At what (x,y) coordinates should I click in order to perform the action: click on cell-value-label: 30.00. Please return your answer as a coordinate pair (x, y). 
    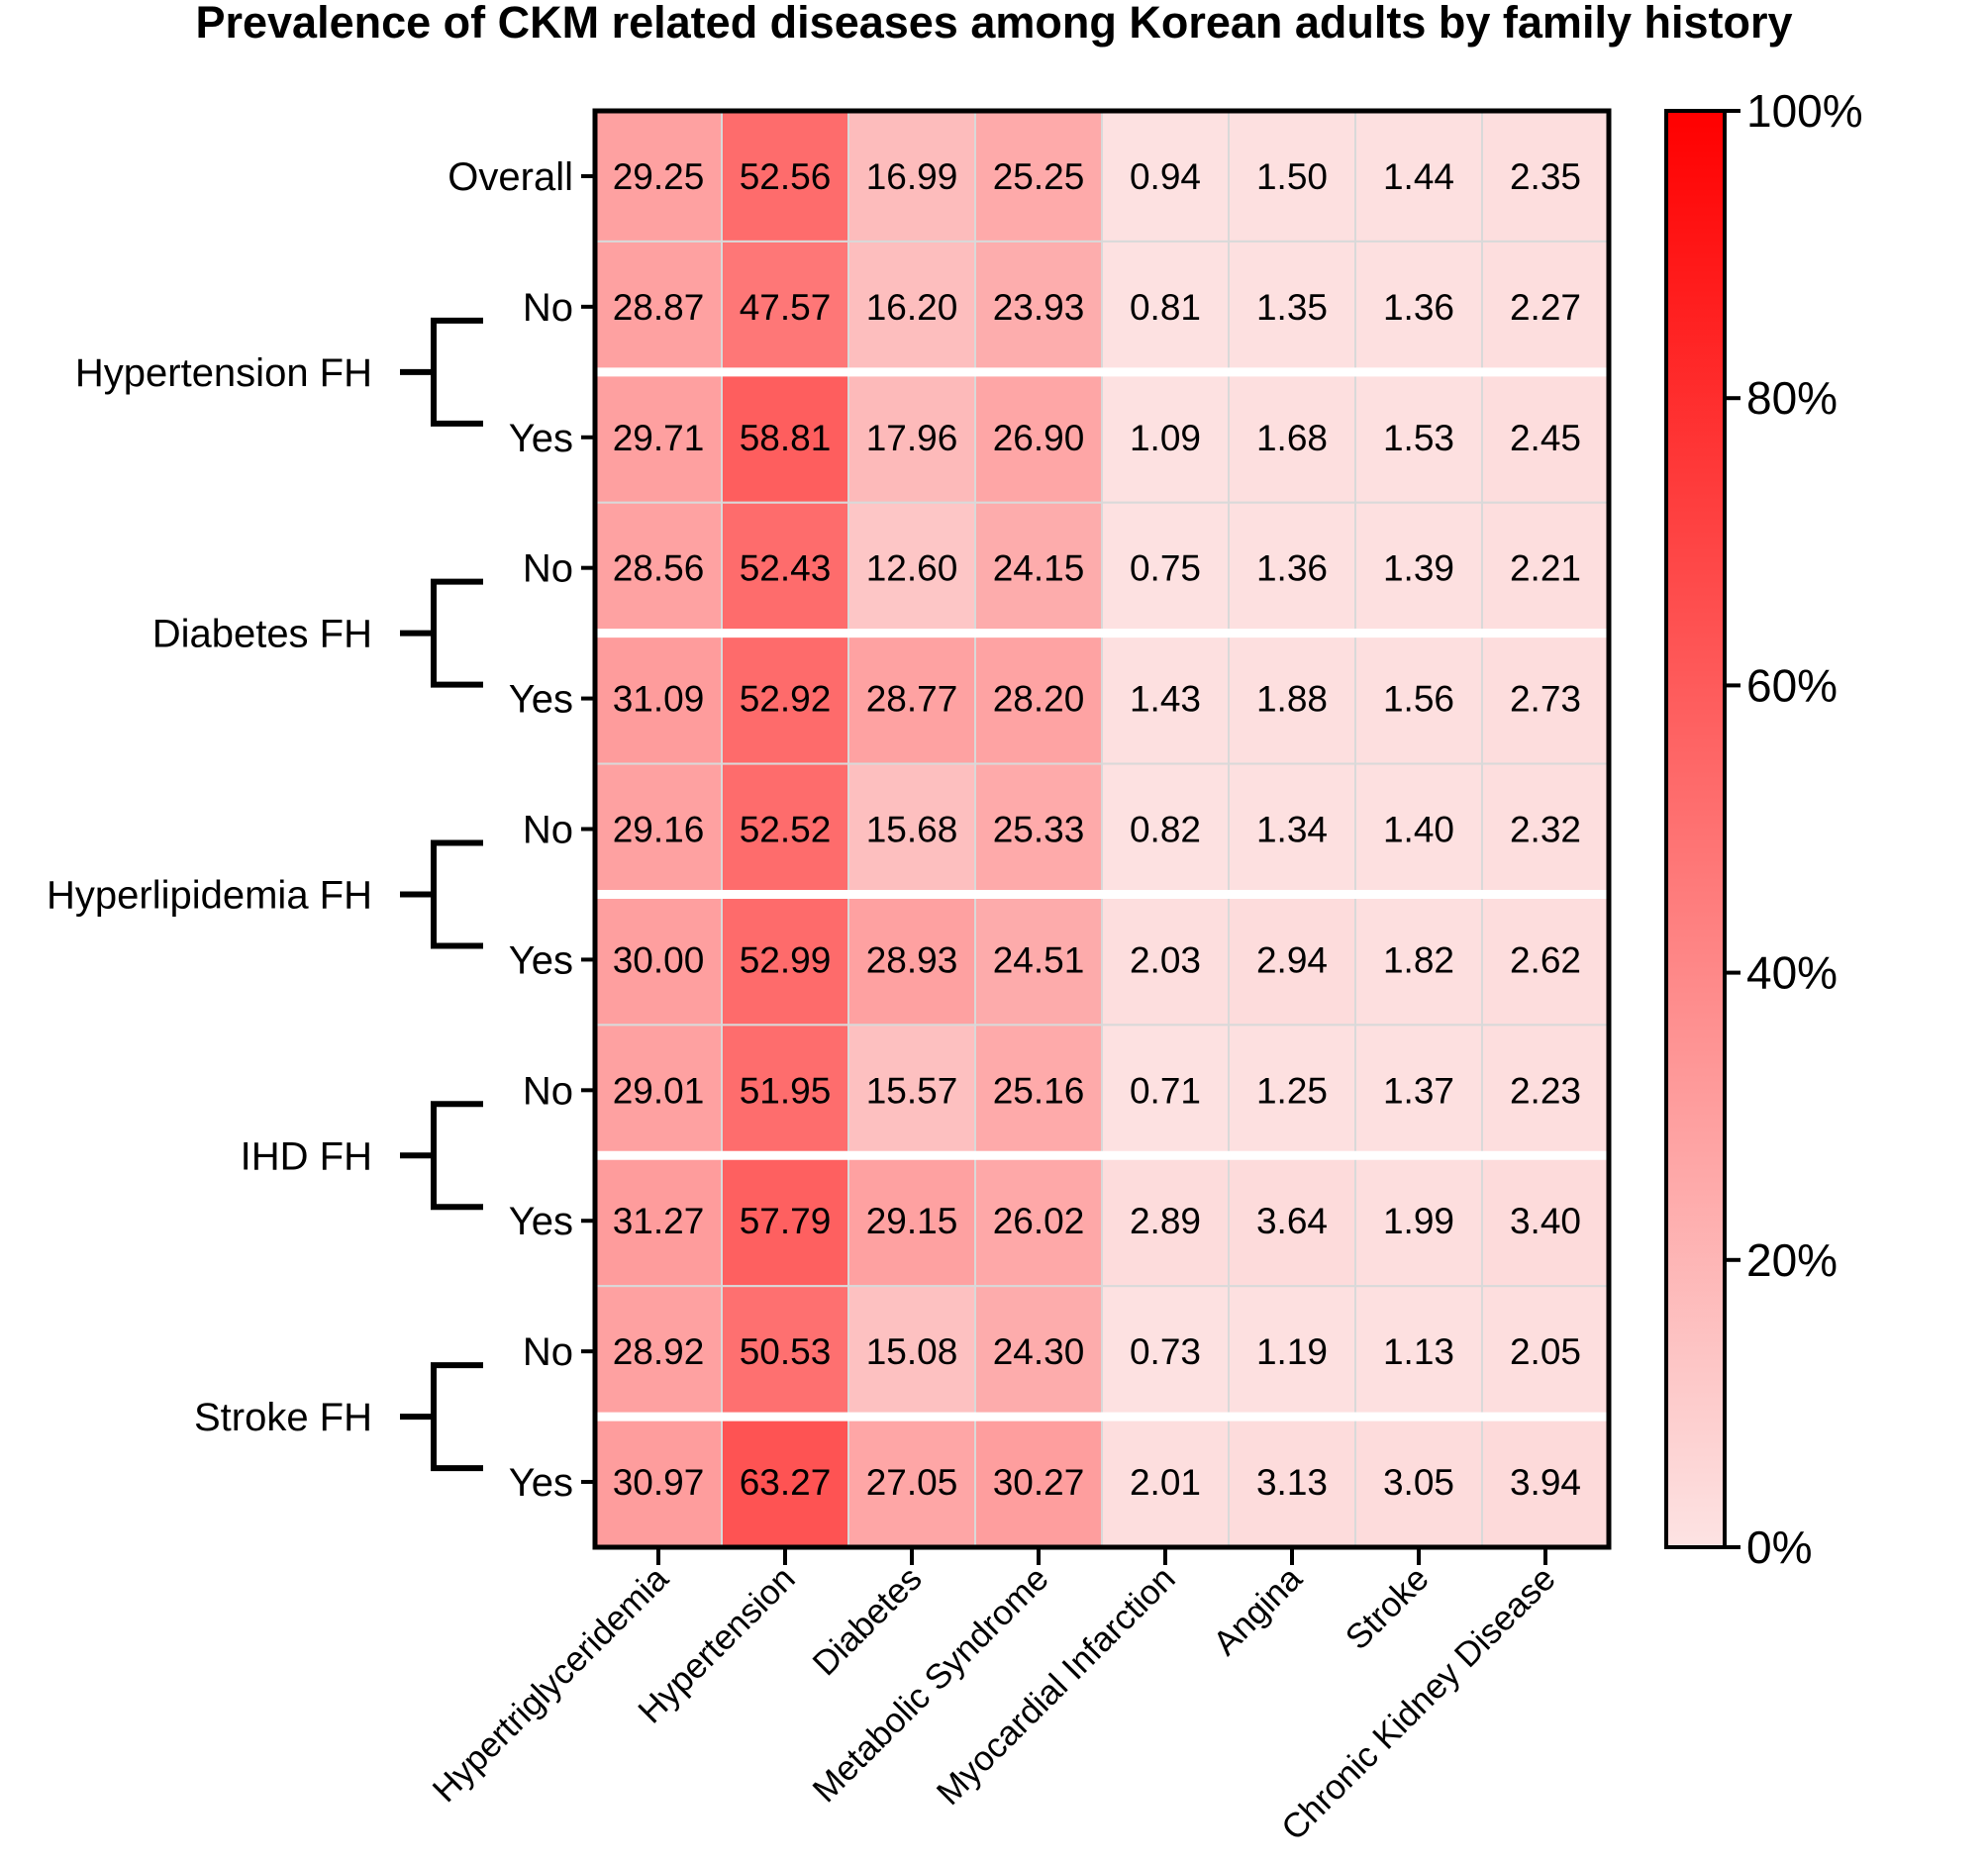
    Looking at the image, I should click on (659, 959).